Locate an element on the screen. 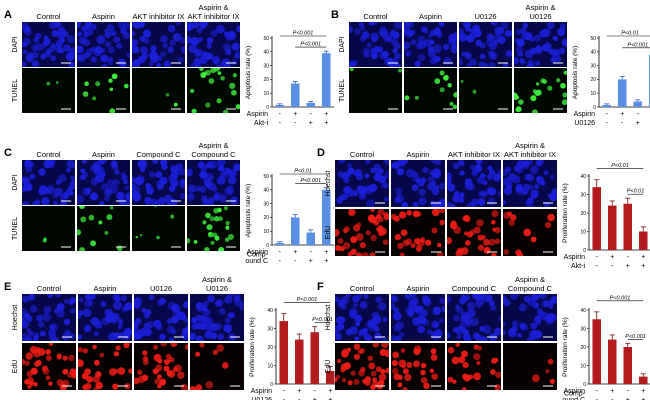  column-title-c-1: Control is located at coordinates (48, 154).